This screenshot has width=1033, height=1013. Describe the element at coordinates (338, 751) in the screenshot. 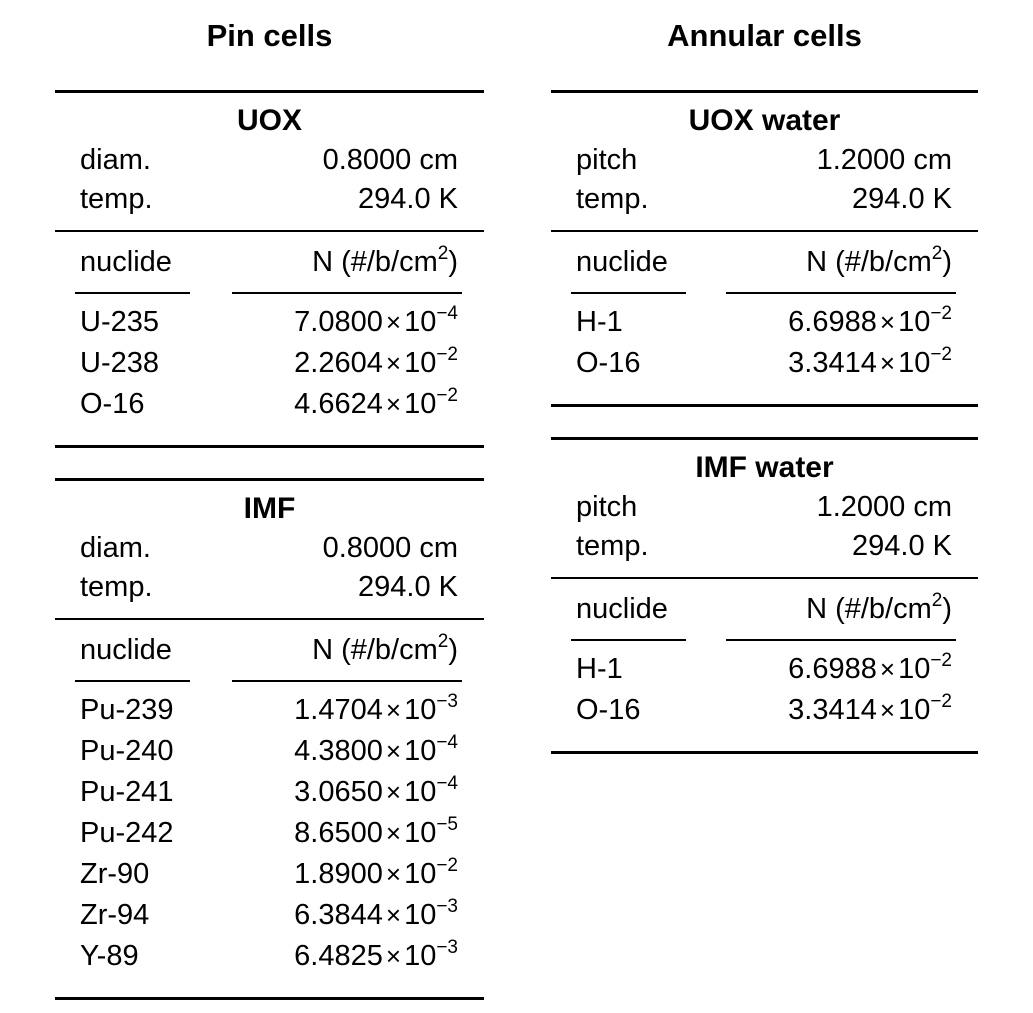

I see `mantissa: 4.3800` at that location.